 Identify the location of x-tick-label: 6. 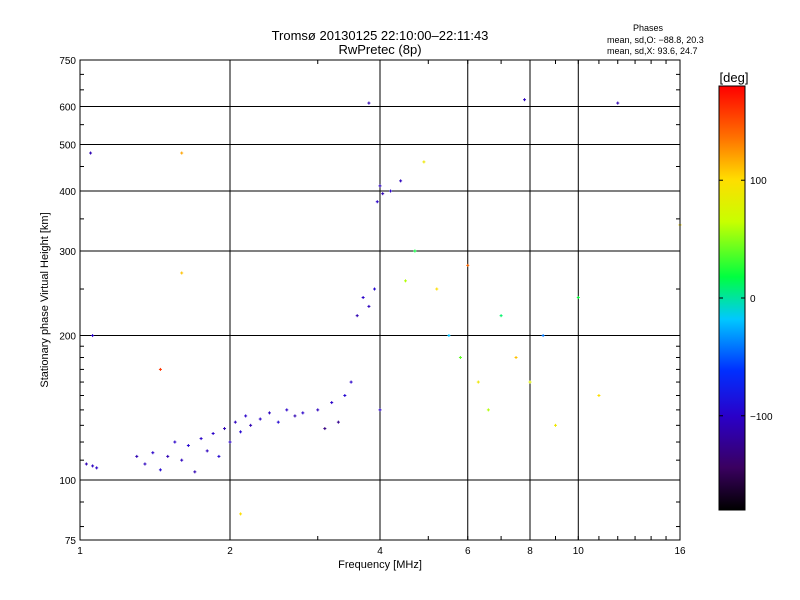
(468, 551).